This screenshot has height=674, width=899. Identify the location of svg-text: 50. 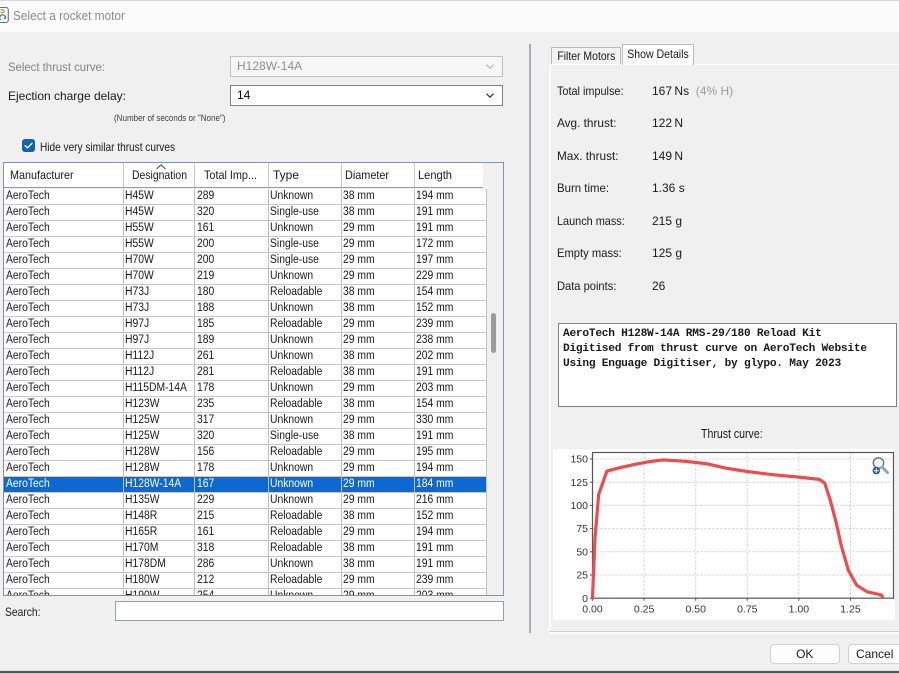
(582, 552).